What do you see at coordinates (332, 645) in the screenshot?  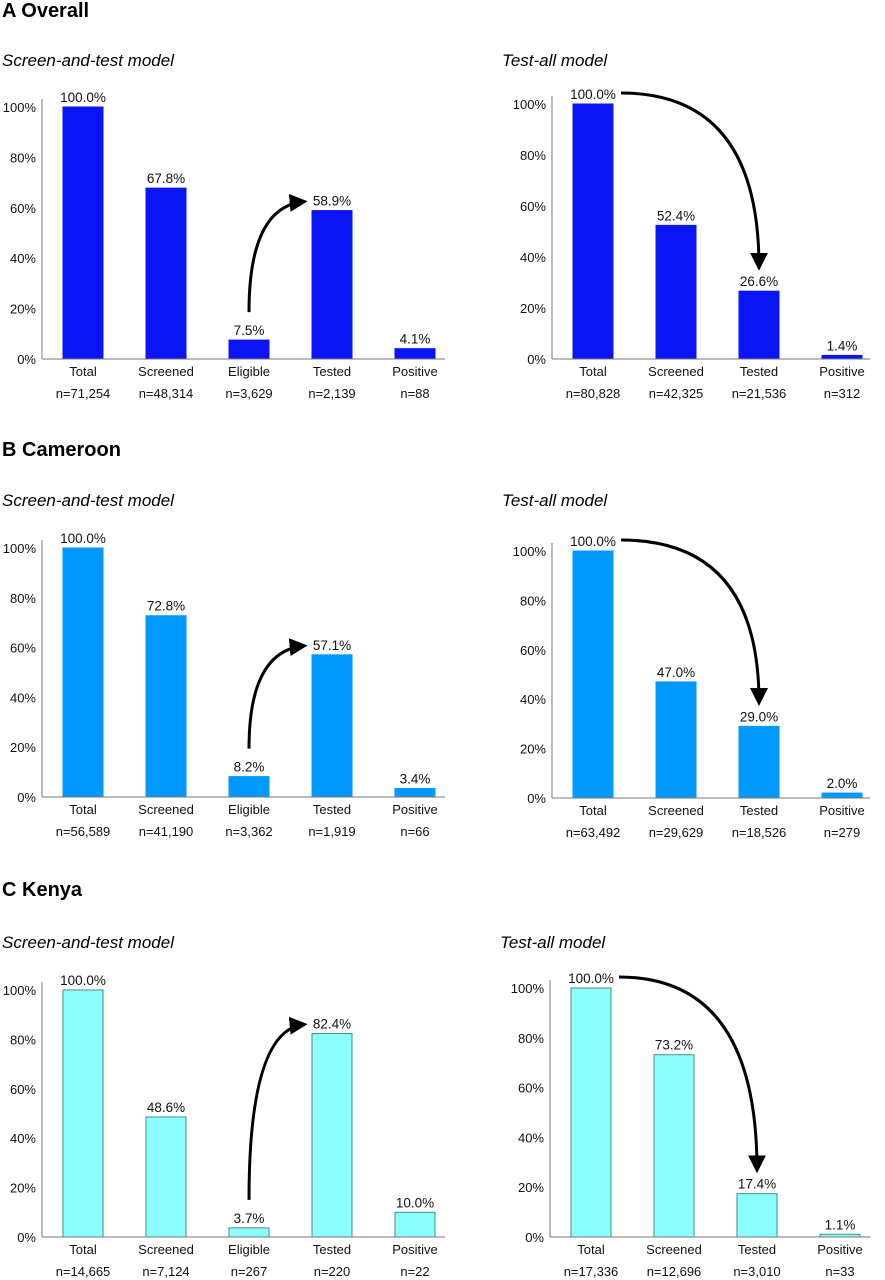 I see `data-label: 57.1%` at bounding box center [332, 645].